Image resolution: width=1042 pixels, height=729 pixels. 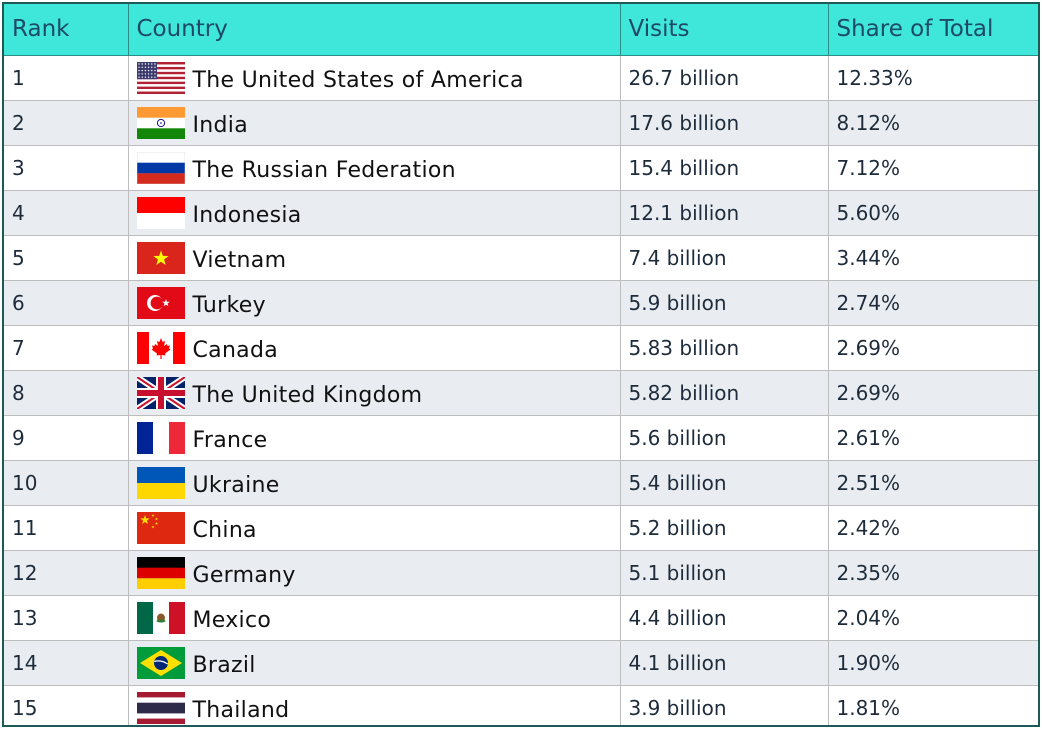 I want to click on thailand-flag-icon, so click(x=160, y=707).